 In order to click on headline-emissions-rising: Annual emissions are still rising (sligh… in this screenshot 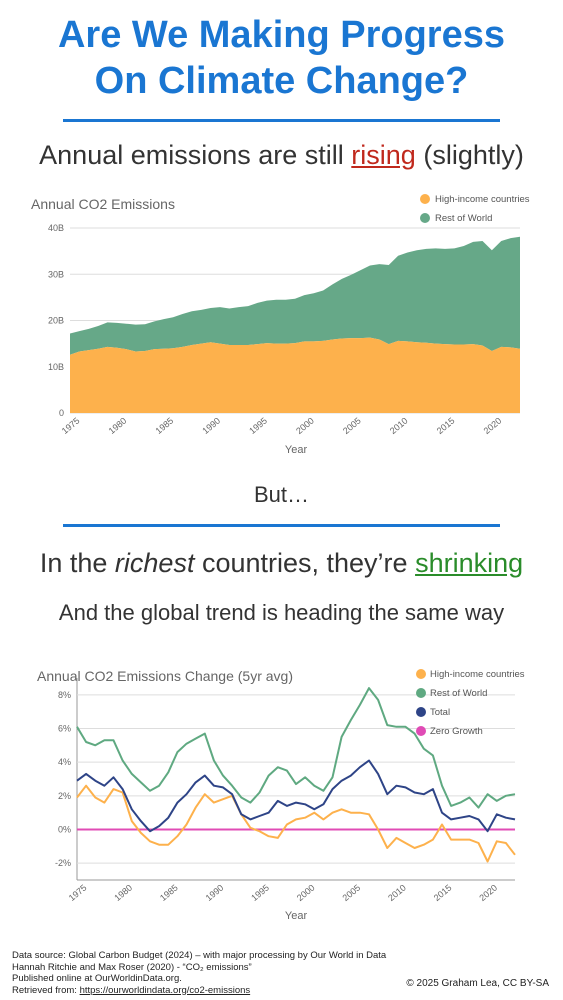, I will do `click(281, 155)`.